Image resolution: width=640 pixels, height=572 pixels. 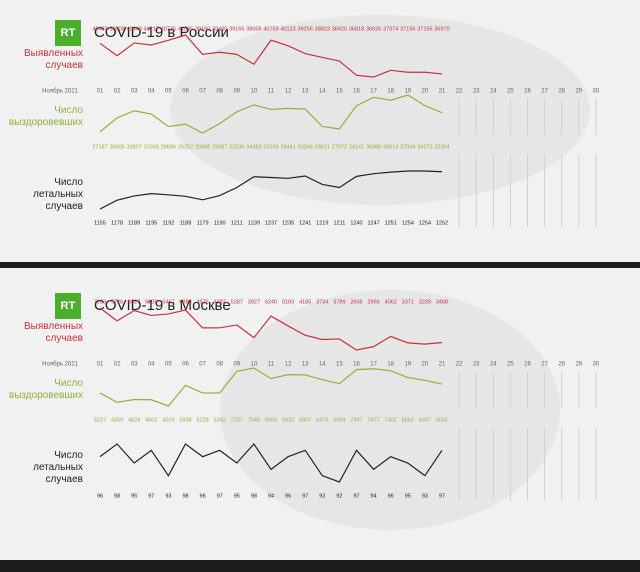 What do you see at coordinates (168, 420) in the screenshot?
I see `value-label: 4024` at bounding box center [168, 420].